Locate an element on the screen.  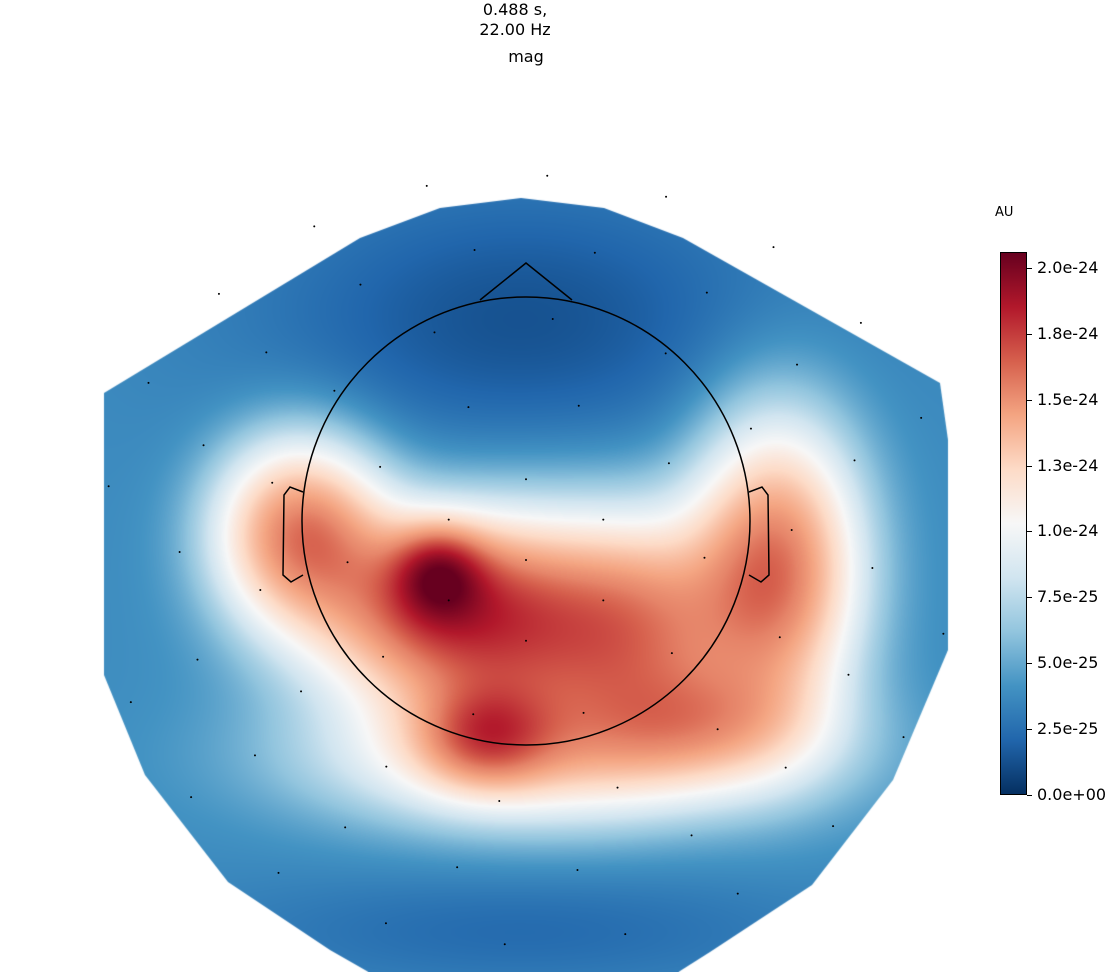
title-frequency: 22.00 Hz is located at coordinates (515, 29).